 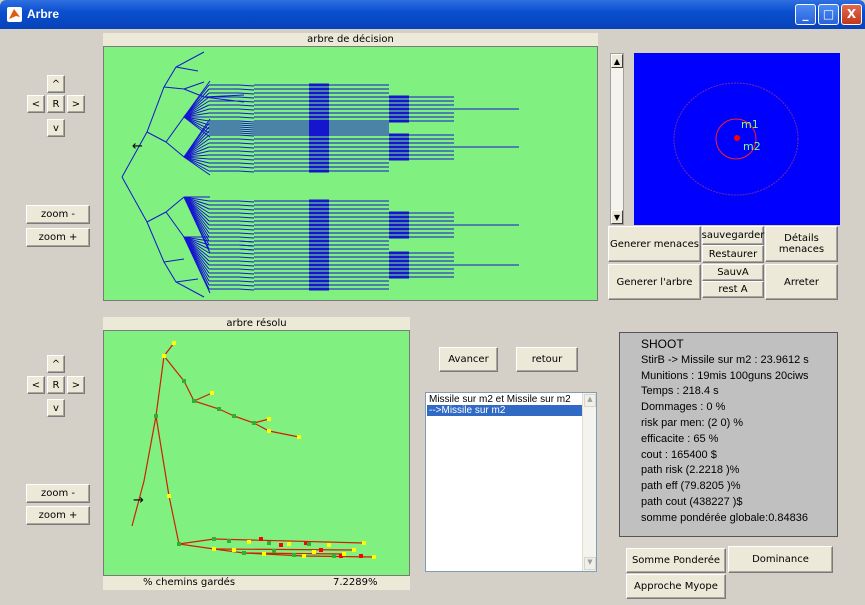 What do you see at coordinates (256, 323) in the screenshot?
I see `resolved-tree-title: arbre résolu` at bounding box center [256, 323].